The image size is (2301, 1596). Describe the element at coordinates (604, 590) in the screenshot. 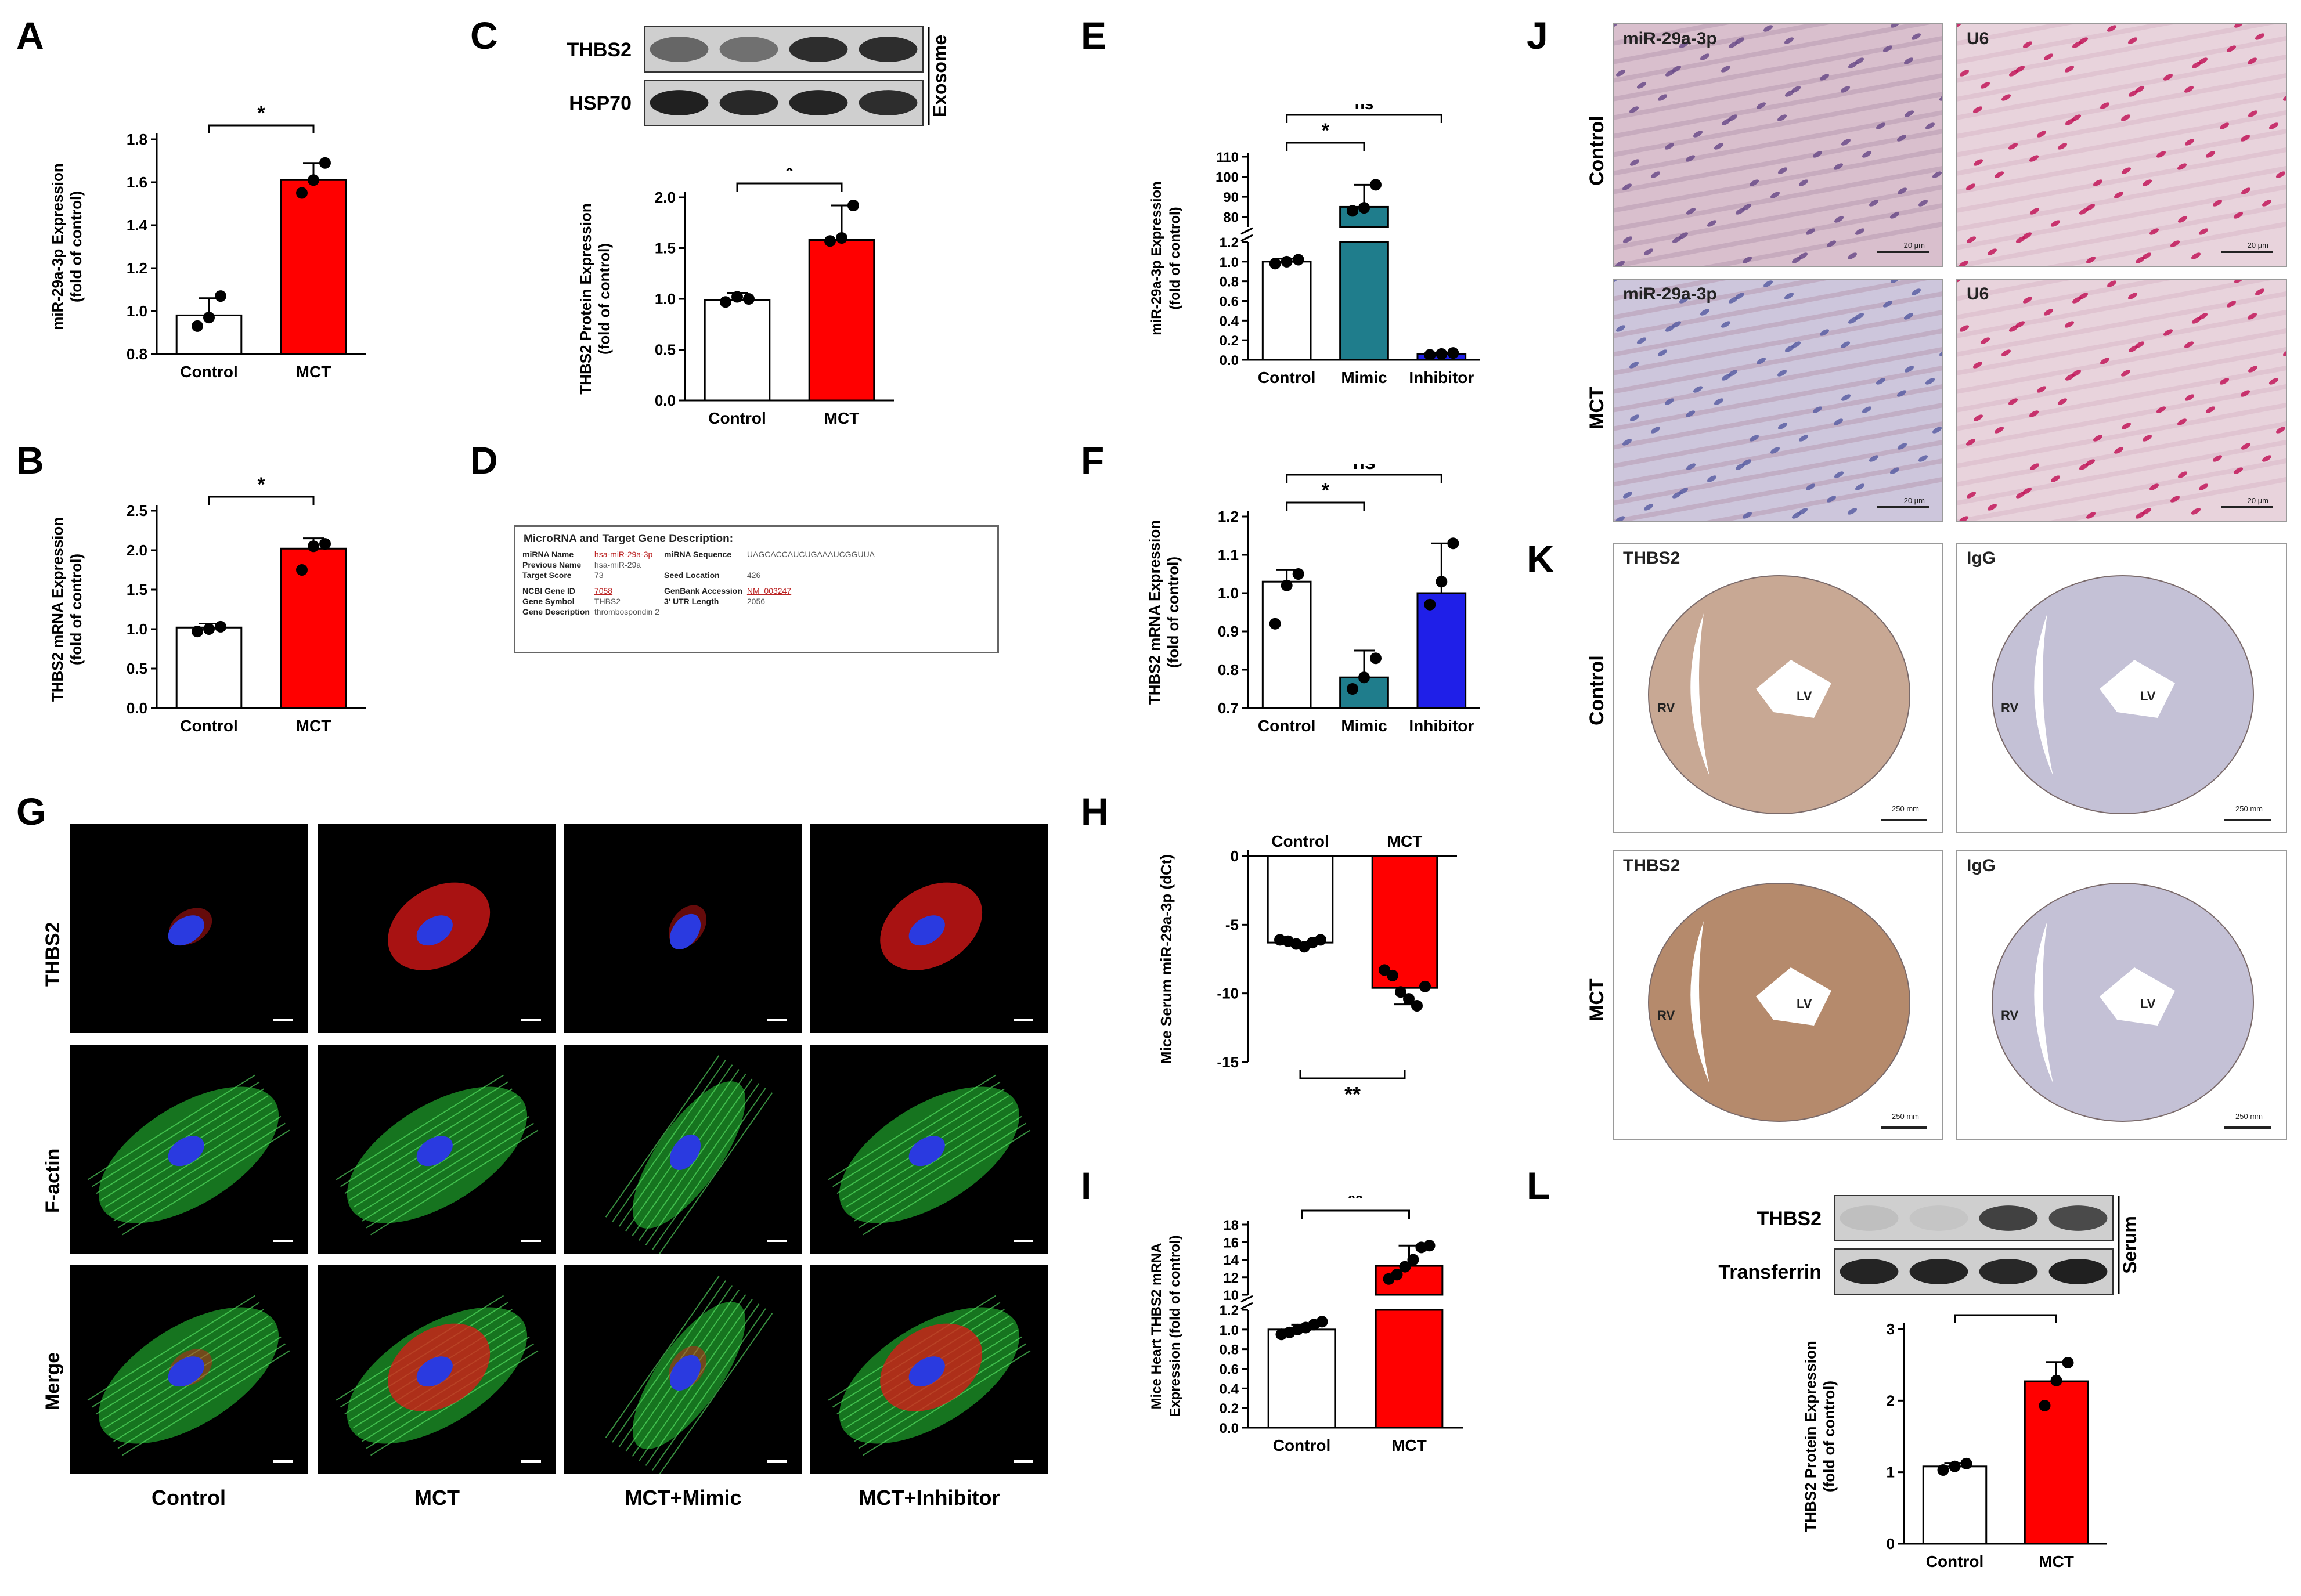

I see `table-value-link: 7058` at that location.